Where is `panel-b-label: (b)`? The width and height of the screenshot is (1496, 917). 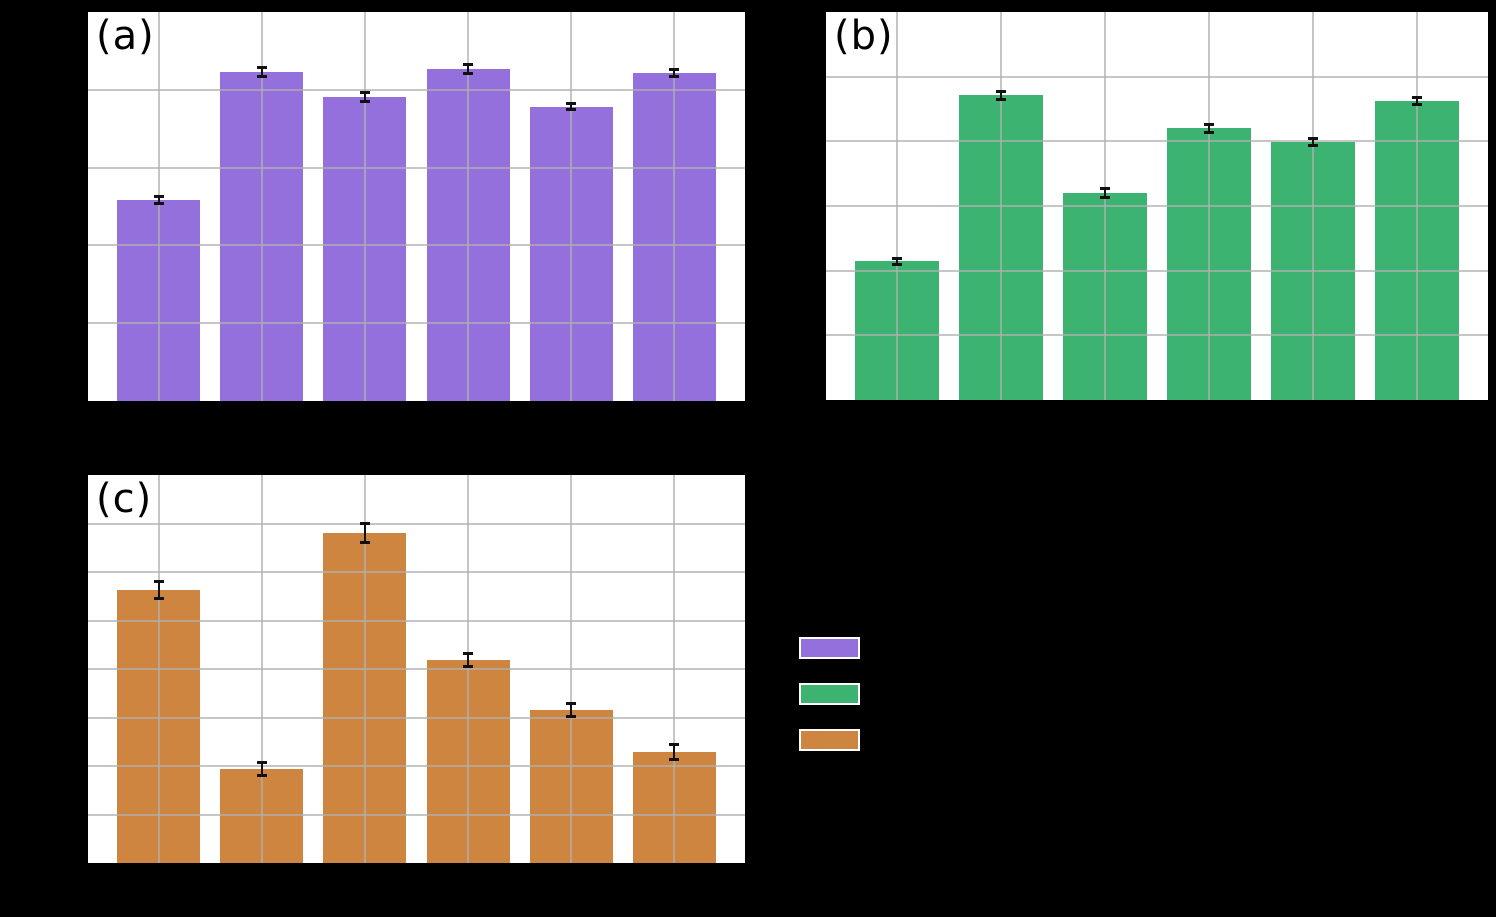 panel-b-label: (b) is located at coordinates (864, 36).